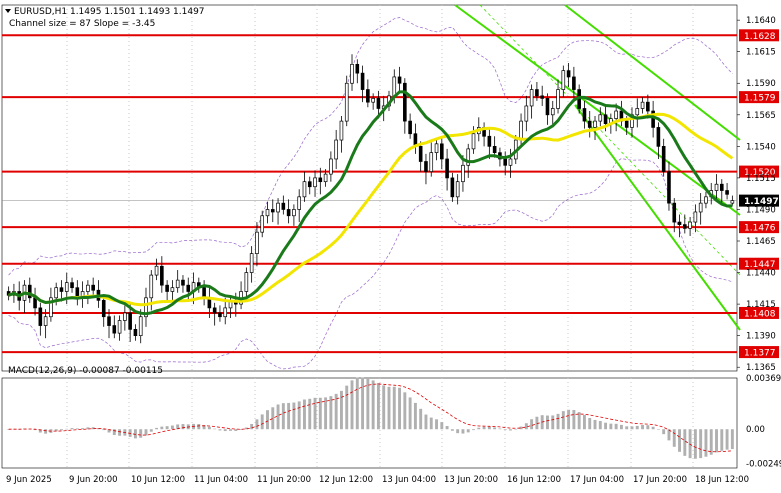 This screenshot has width=781, height=493. What do you see at coordinates (284, 480) in the screenshot?
I see `x-tick-label: 11 Jun 20:00` at bounding box center [284, 480].